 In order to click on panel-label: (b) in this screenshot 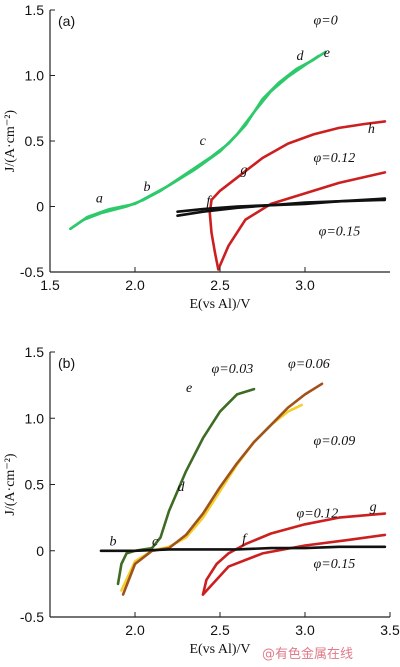, I will do `click(66, 363)`.